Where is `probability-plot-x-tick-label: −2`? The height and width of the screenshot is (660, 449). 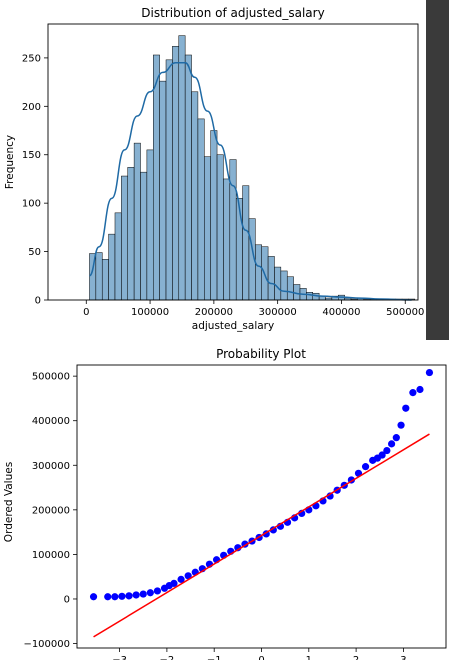
probability-plot-x-tick-label: −2 is located at coordinates (167, 657).